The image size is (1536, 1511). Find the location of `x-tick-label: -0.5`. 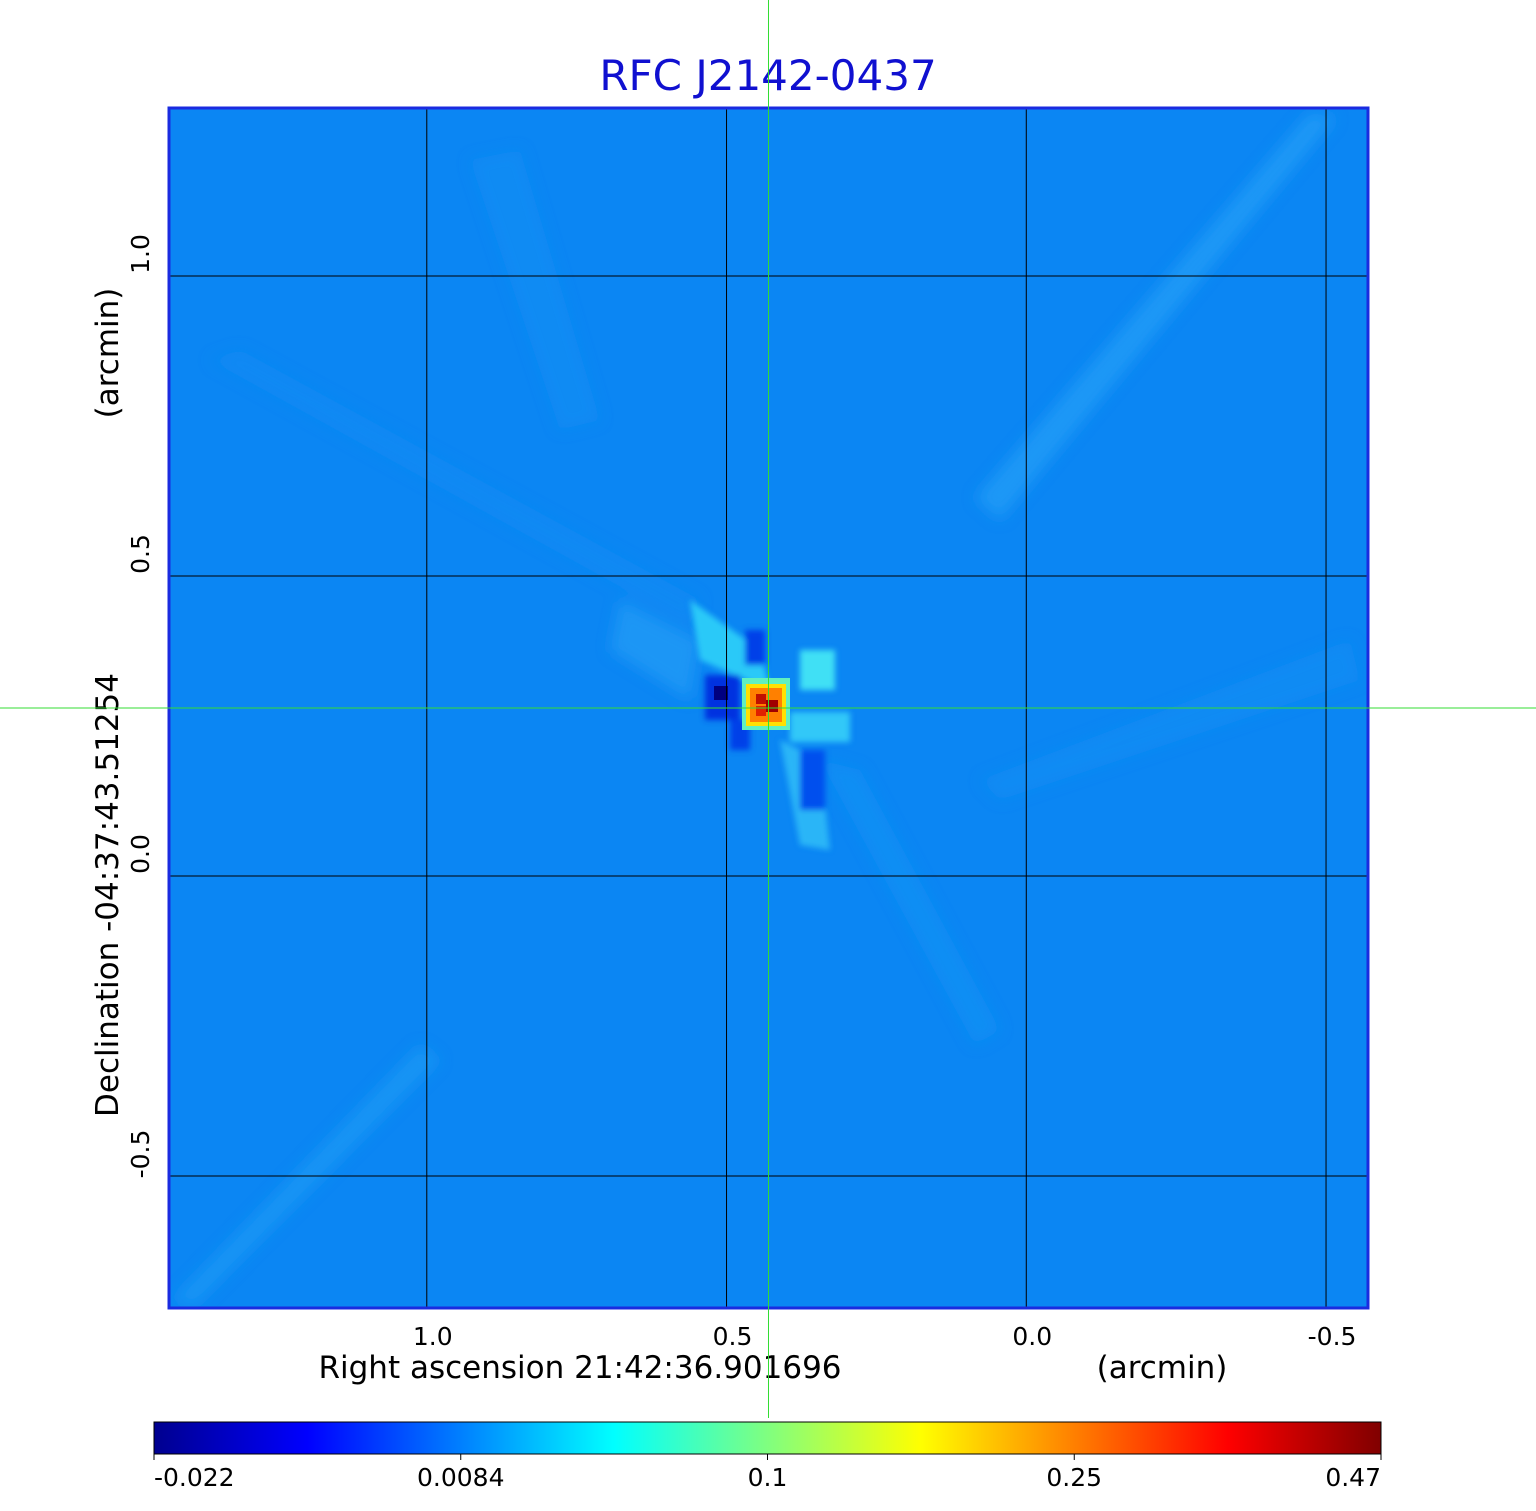

x-tick-label: -0.5 is located at coordinates (1332, 1336).